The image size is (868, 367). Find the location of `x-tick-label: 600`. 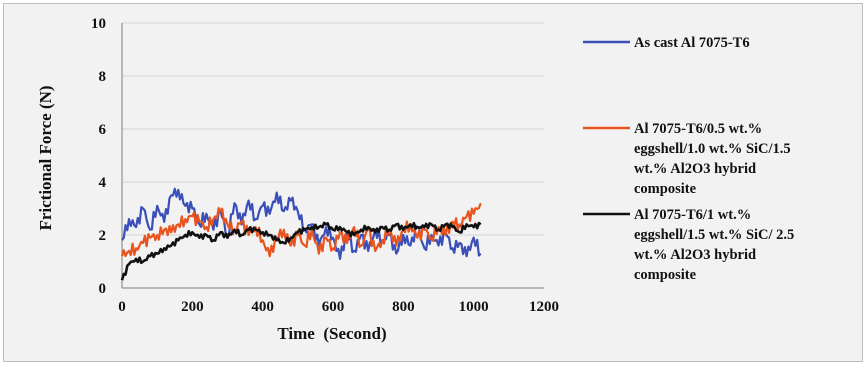

x-tick-label: 600 is located at coordinates (333, 307).